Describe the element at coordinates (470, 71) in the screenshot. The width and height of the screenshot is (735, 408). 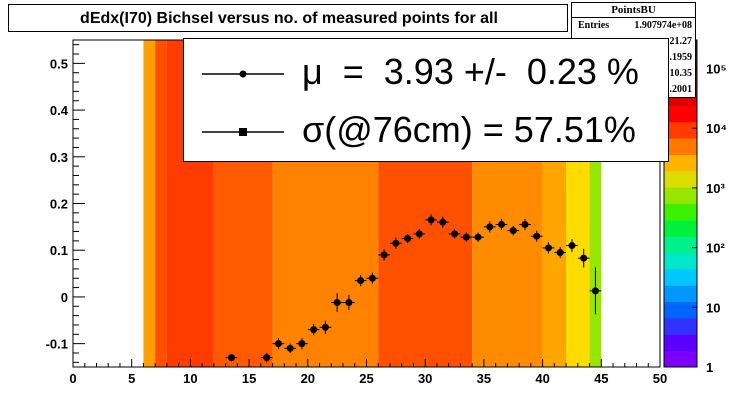
I see `legend-entry-mu: μ = 3.93 +/- 0.23 %` at that location.